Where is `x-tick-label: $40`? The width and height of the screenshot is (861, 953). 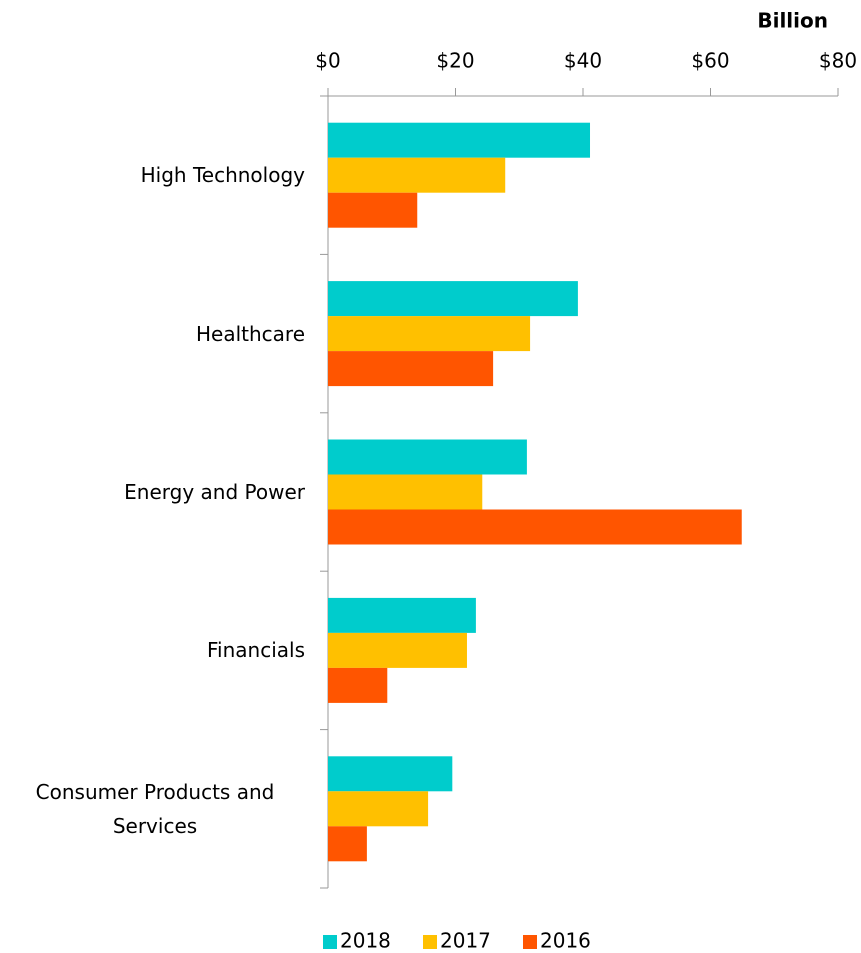 x-tick-label: $40 is located at coordinates (583, 61).